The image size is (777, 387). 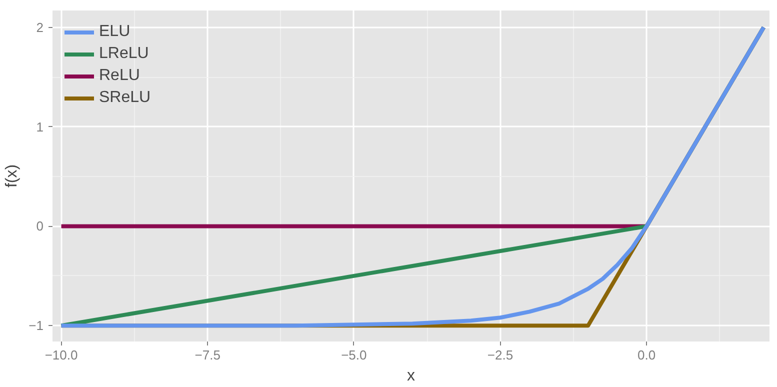 What do you see at coordinates (411, 376) in the screenshot?
I see `x-axis-title: x` at bounding box center [411, 376].